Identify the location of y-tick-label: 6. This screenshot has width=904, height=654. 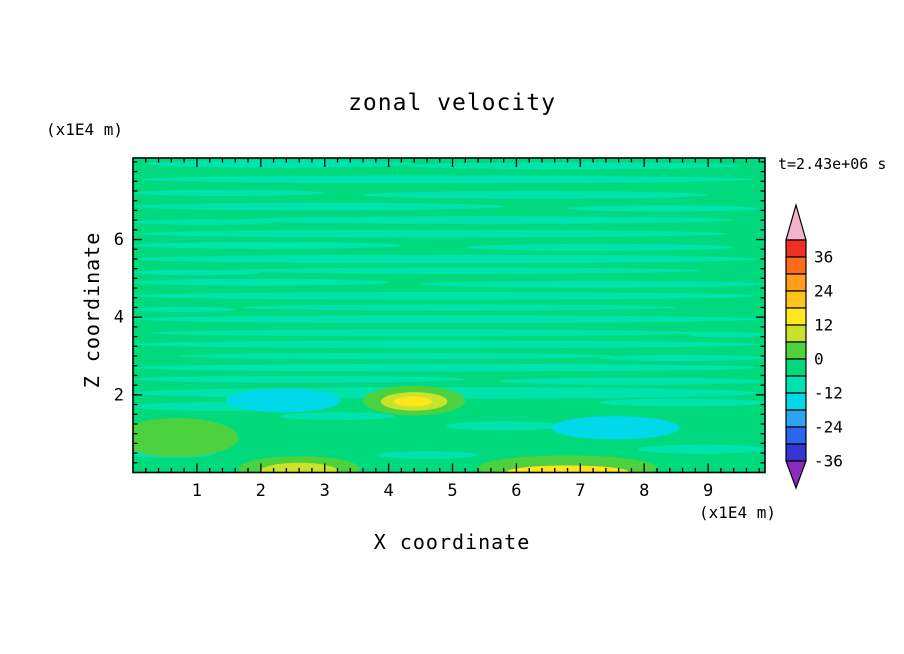
(119, 240).